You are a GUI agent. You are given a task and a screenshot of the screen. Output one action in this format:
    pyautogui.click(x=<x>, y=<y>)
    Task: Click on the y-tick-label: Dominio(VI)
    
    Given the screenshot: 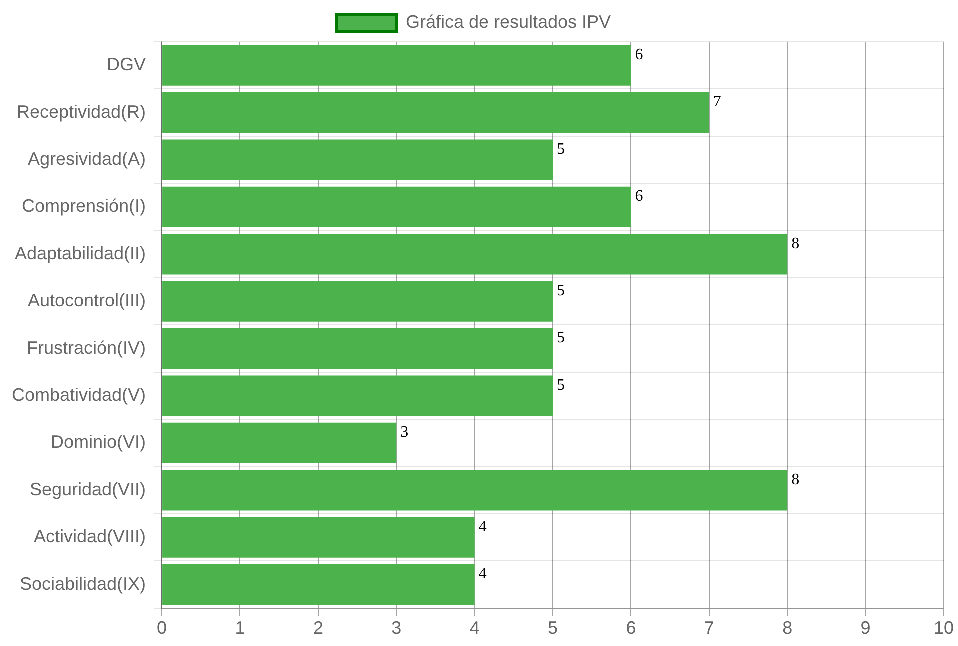 What is the action you would take?
    pyautogui.click(x=98, y=442)
    